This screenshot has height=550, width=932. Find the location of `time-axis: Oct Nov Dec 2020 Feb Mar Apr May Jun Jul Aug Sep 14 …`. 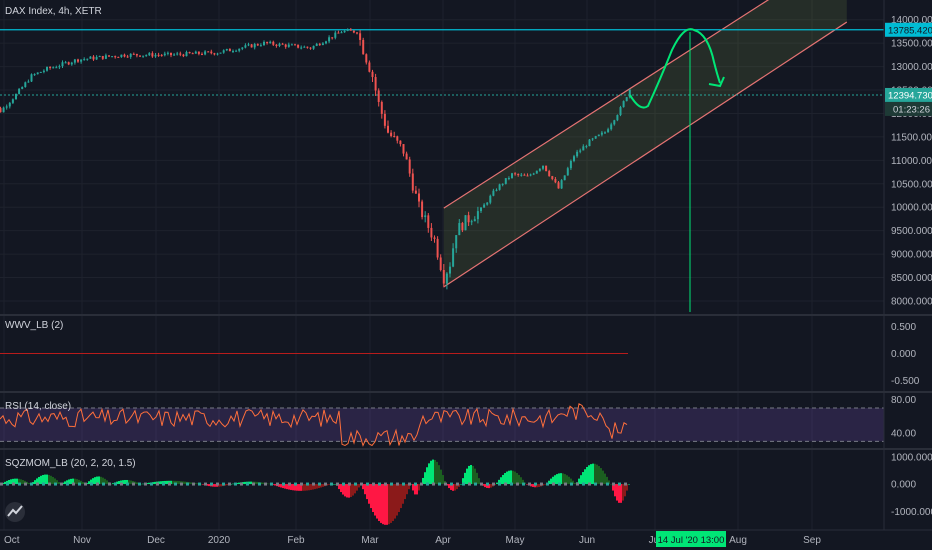

time-axis: Oct Nov Dec 2020 Feb Mar Apr May Jun Jul Aug Sep 14 … is located at coordinates (412, 539).